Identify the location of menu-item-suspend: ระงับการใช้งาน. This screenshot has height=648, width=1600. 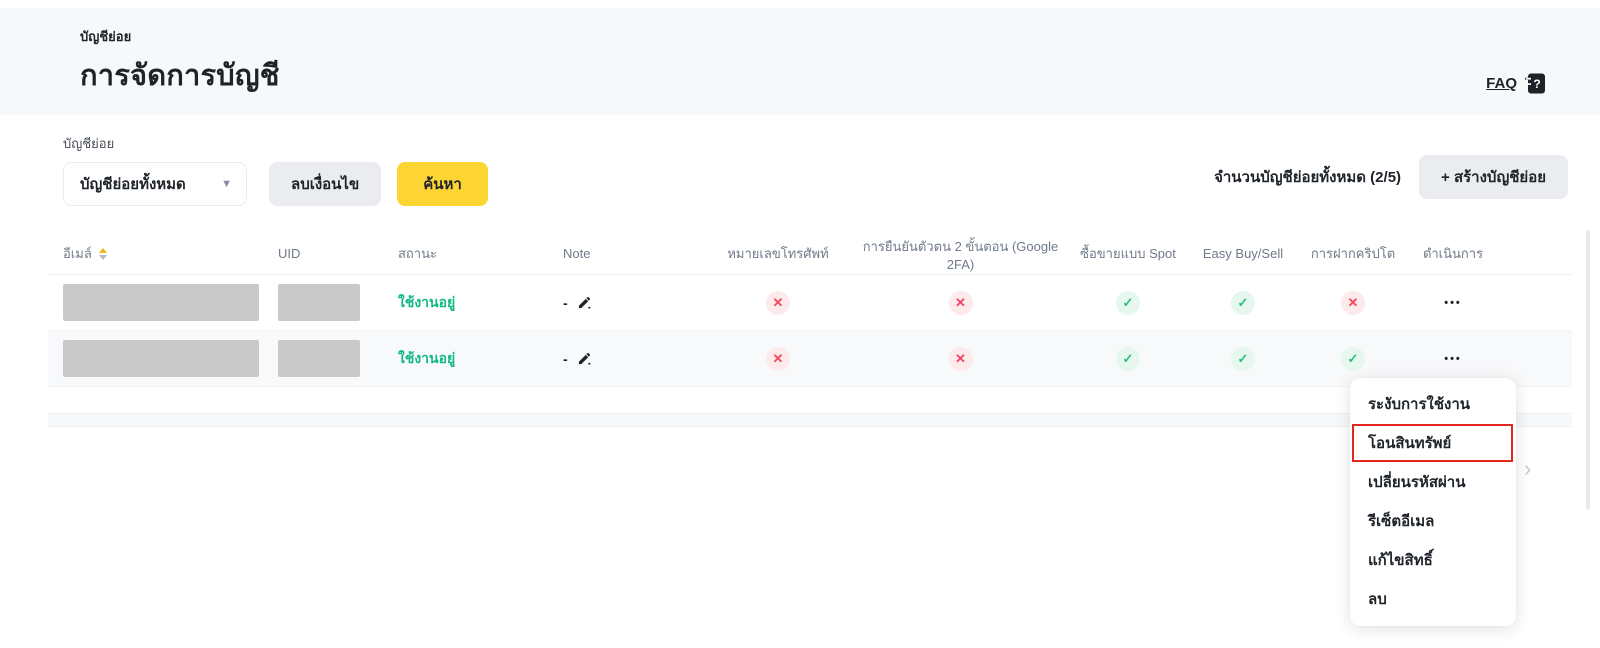
(1419, 404).